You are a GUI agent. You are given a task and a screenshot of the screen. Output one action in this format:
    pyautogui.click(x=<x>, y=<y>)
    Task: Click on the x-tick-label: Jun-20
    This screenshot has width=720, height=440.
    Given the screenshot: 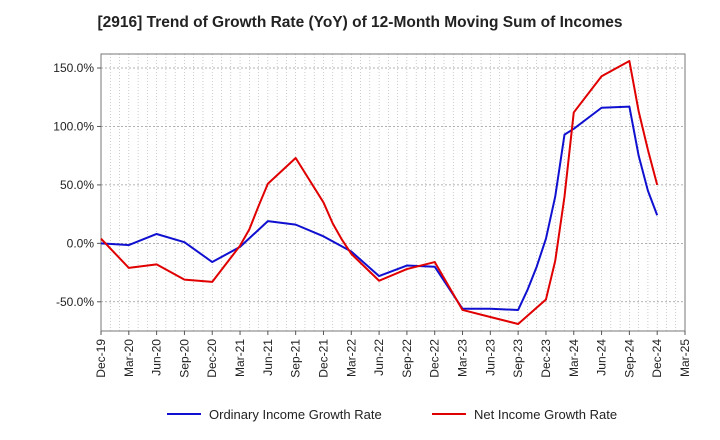 What is the action you would take?
    pyautogui.click(x=157, y=357)
    